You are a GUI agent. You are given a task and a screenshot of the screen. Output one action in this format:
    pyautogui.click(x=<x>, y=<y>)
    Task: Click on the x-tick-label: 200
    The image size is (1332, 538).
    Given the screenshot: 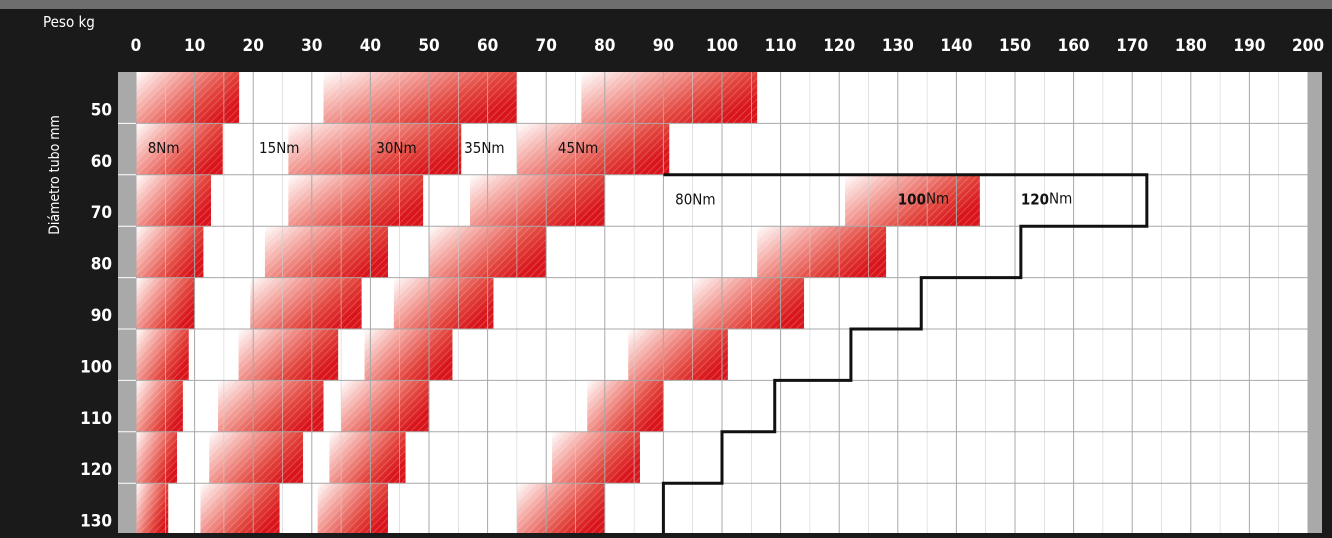 What is the action you would take?
    pyautogui.click(x=1308, y=46)
    